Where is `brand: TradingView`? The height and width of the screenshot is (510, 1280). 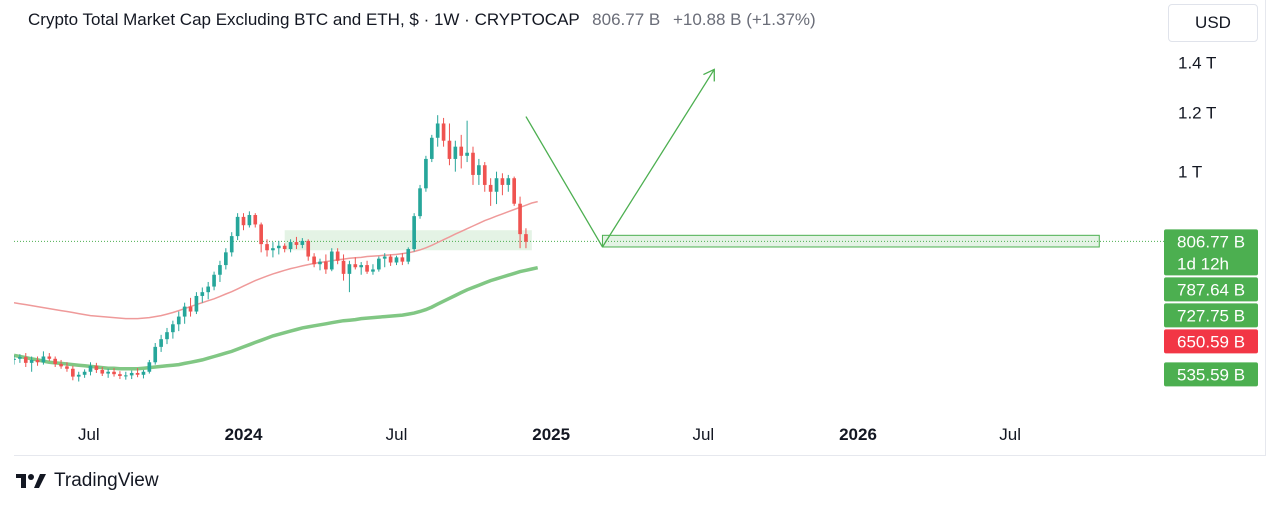
brand: TradingView is located at coordinates (87, 481).